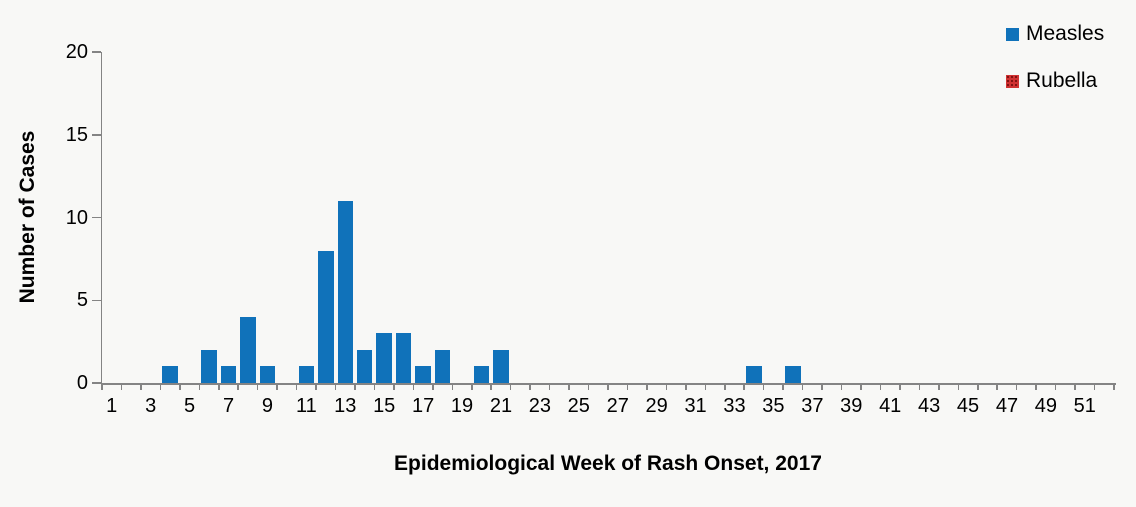 The image size is (1136, 507). Describe the element at coordinates (890, 406) in the screenshot. I see `x-tick-label: 41` at that location.